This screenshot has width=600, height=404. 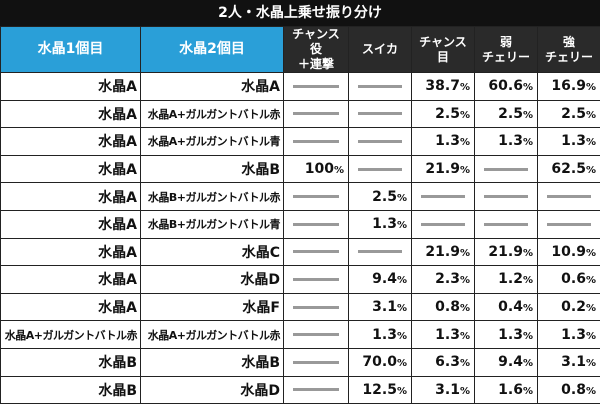 I want to click on row: 水晶A 水晶C 21.9% 21.9% 10.9%, so click(x=300, y=252).